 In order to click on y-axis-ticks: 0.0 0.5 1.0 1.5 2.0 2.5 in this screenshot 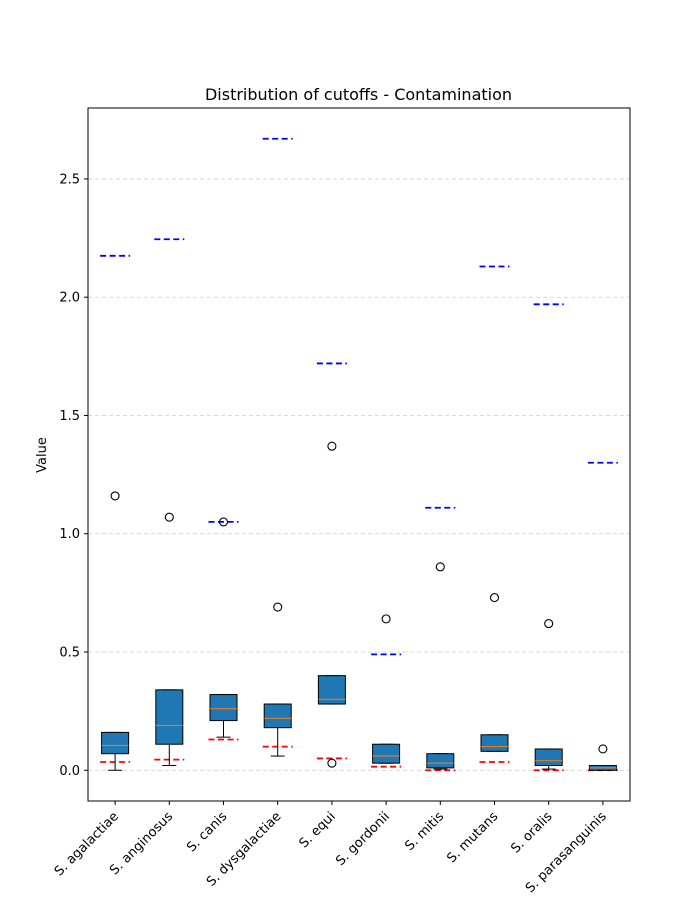, I will do `click(73, 475)`.